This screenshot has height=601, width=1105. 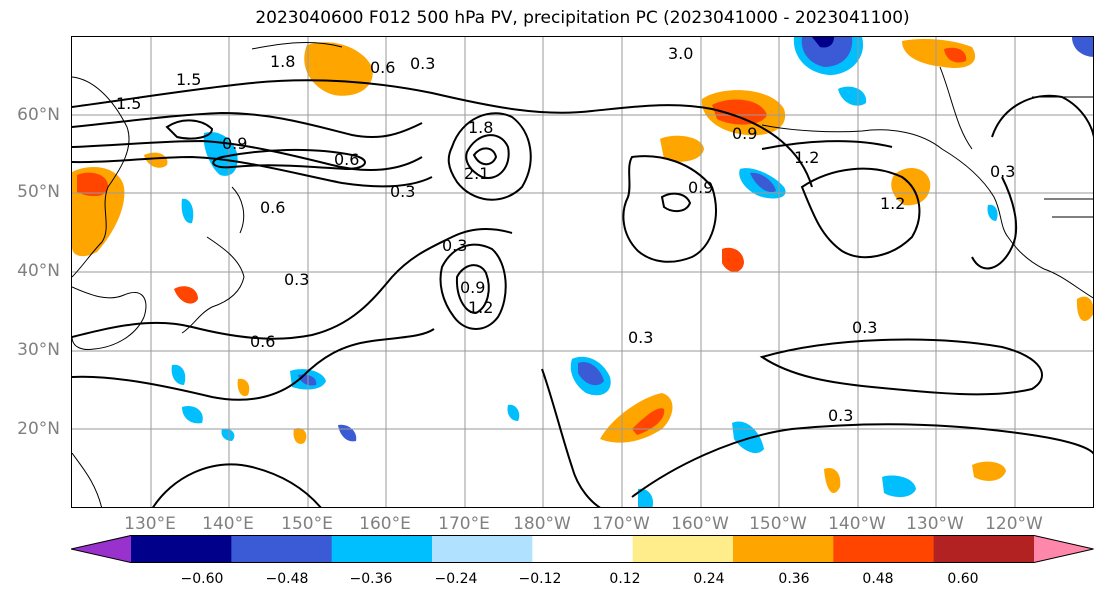 What do you see at coordinates (963, 579) in the screenshot?
I see `colorbar-tick-label: 0.60` at bounding box center [963, 579].